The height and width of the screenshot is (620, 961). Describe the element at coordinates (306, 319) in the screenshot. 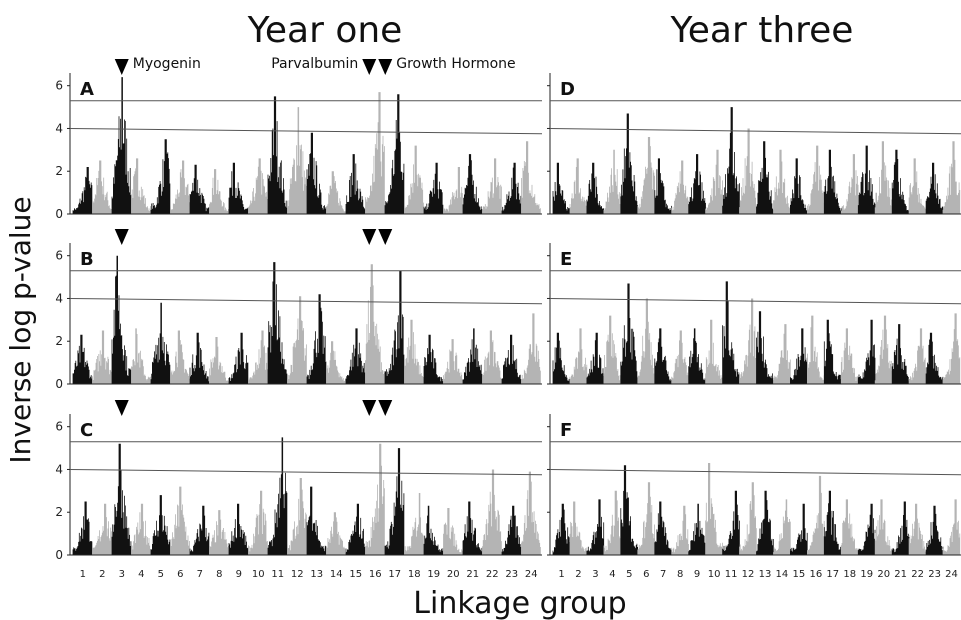

I see `bars-panel-B` at that location.